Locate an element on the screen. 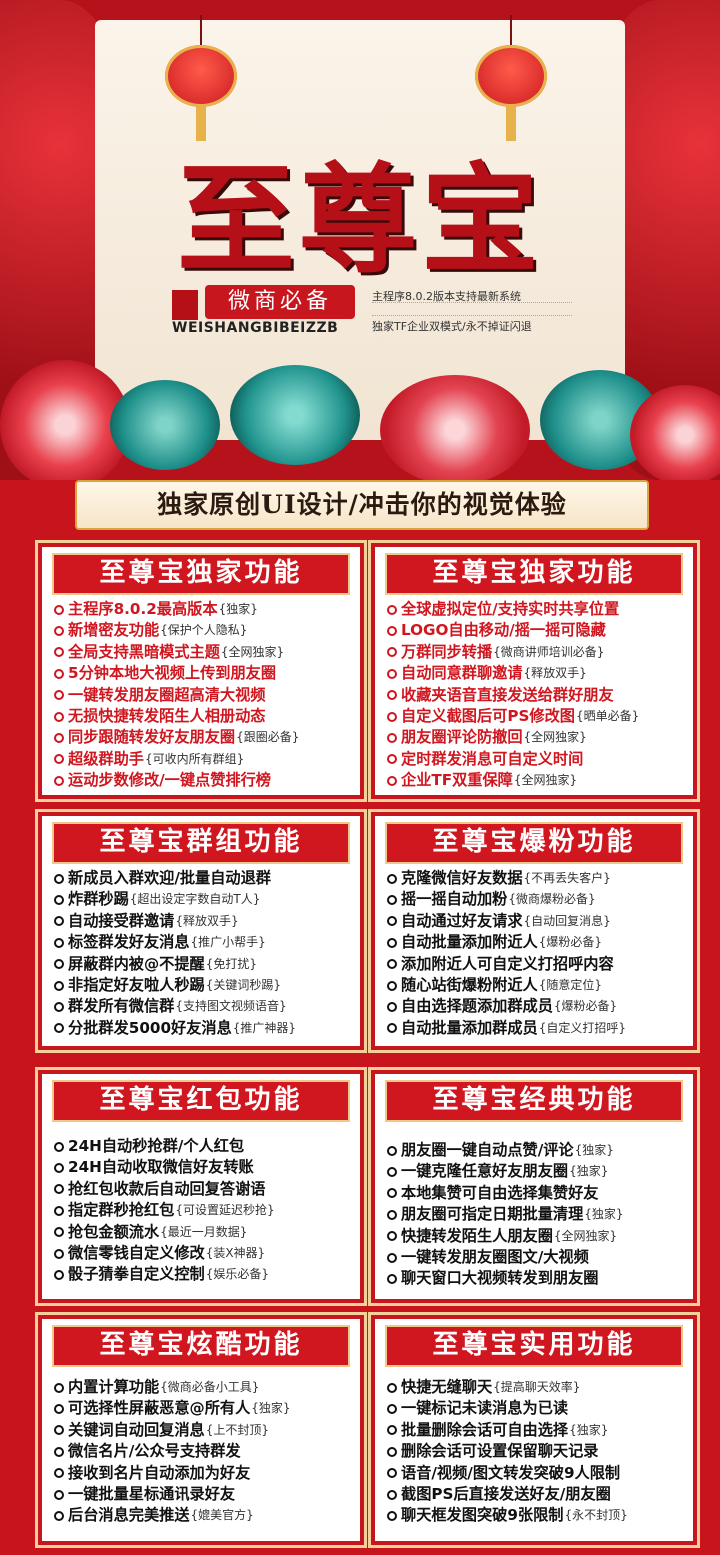 Image resolution: width=720 pixels, height=1555 pixels. item-text: 快捷无缝聊天 is located at coordinates (447, 1387).